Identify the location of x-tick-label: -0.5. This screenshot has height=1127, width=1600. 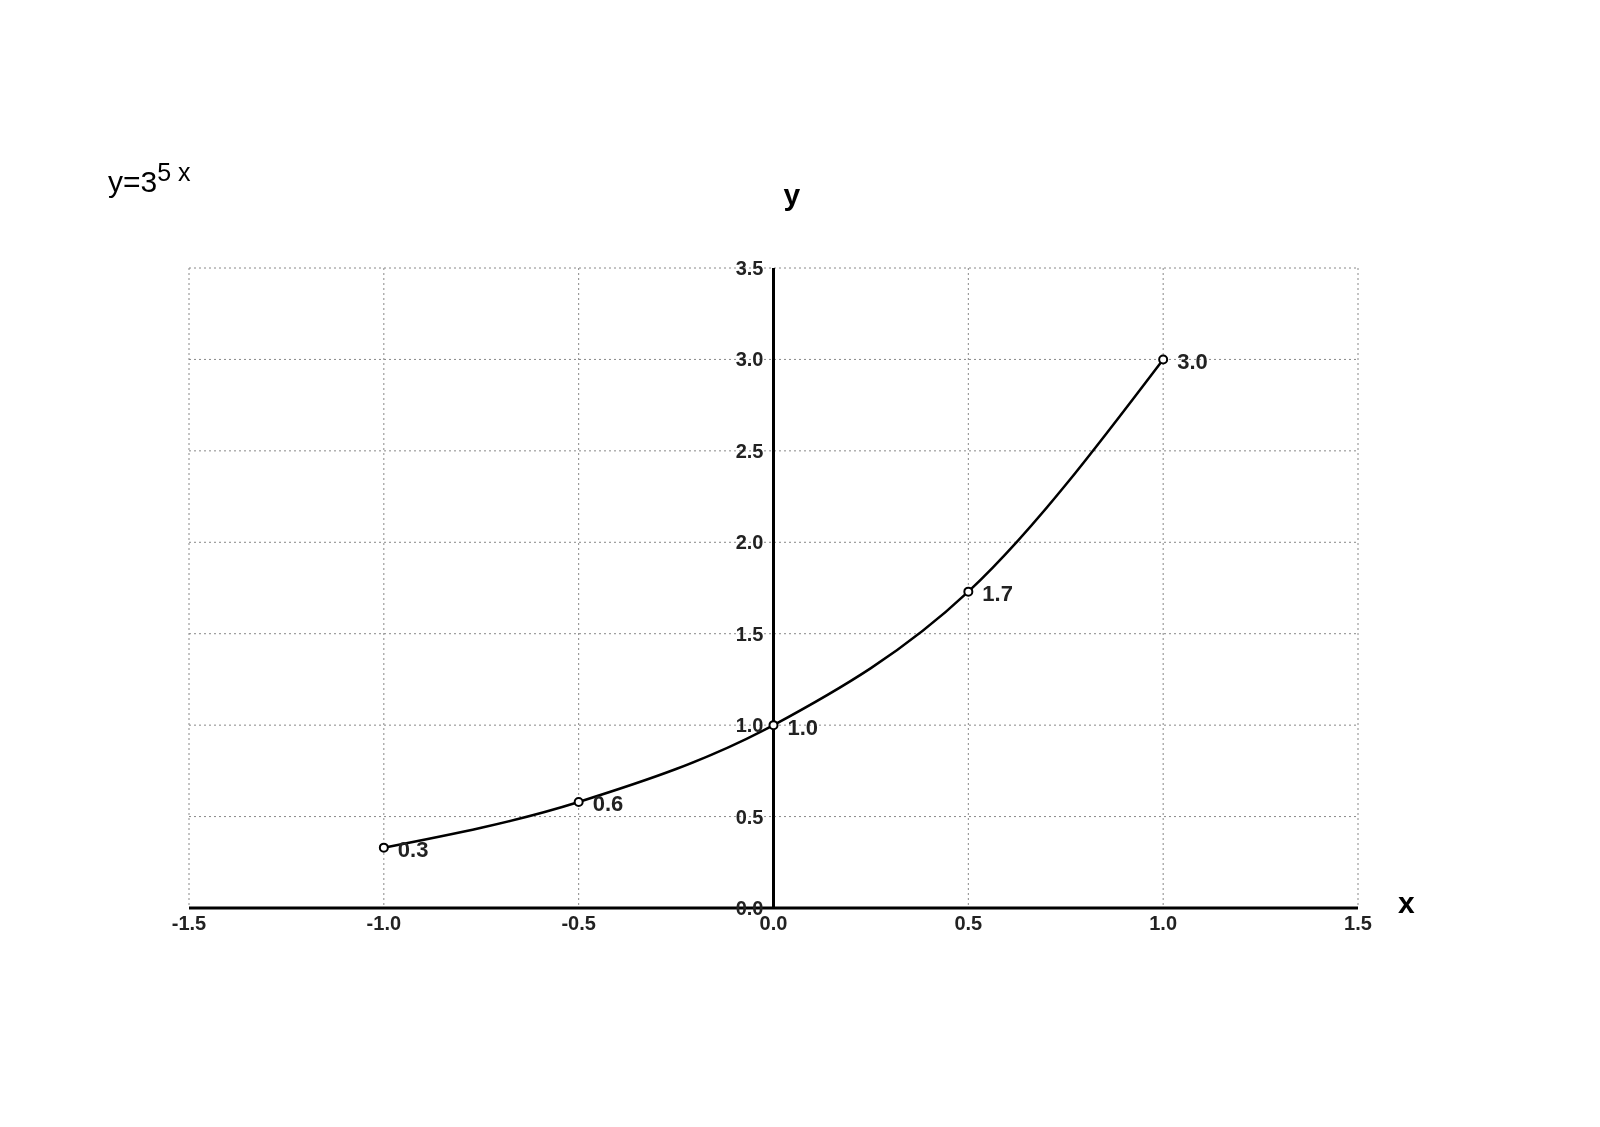
(578, 923).